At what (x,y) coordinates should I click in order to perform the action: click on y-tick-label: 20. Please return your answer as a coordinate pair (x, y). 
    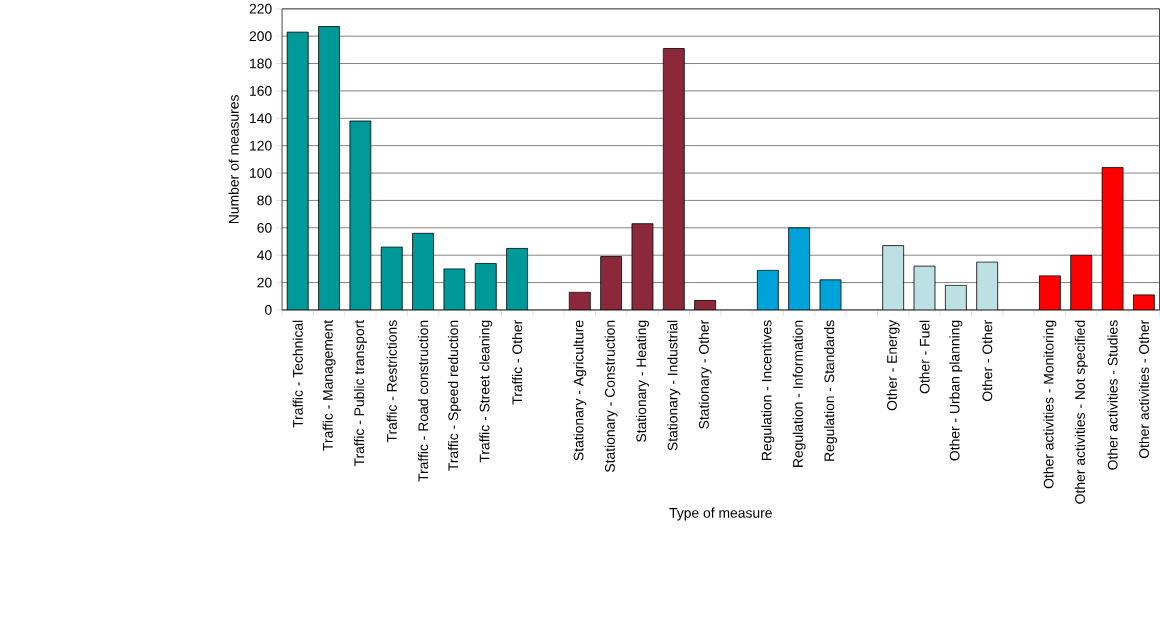
    Looking at the image, I should click on (264, 282).